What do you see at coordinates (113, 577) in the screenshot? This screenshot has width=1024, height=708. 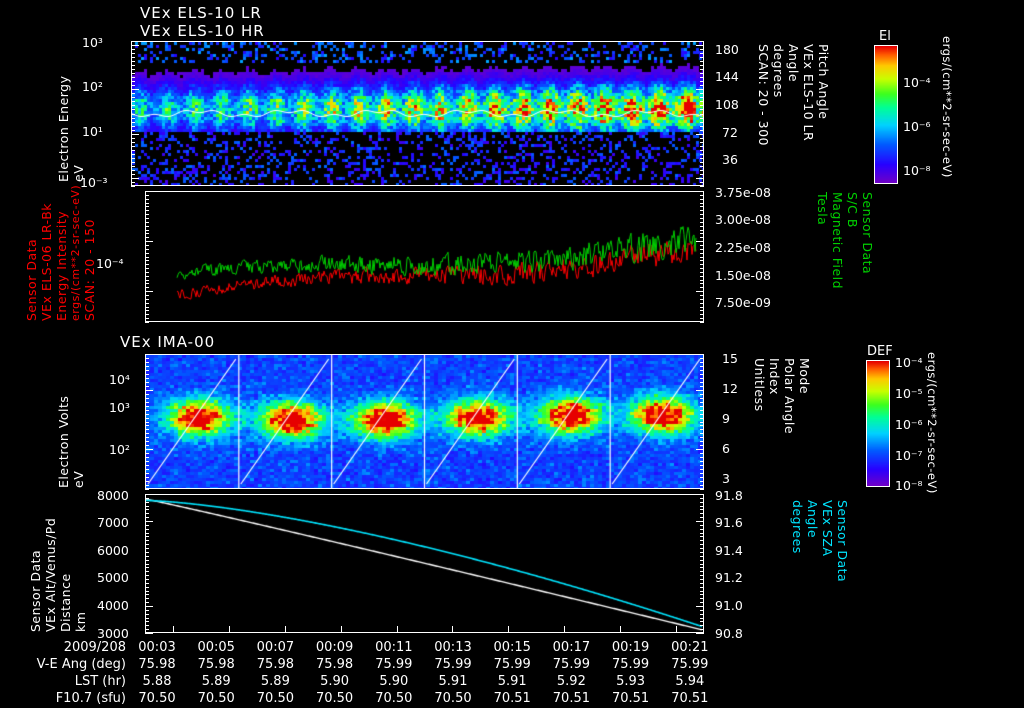 I see `panel4-ytick-3: 5000` at bounding box center [113, 577].